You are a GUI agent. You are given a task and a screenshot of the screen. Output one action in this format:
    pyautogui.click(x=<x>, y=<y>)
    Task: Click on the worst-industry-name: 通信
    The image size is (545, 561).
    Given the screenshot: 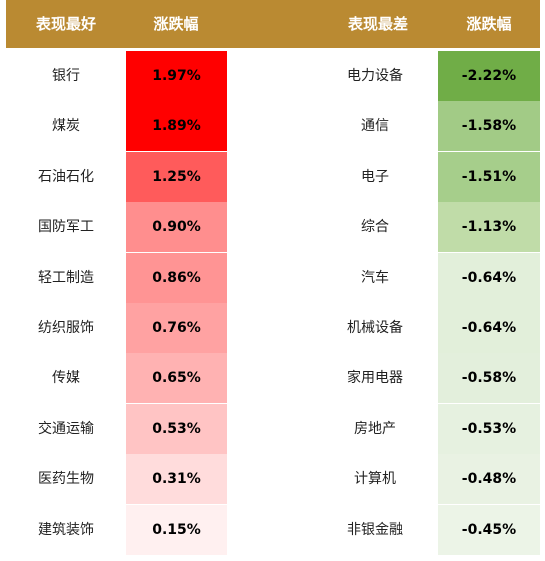 What is the action you would take?
    pyautogui.click(x=375, y=126)
    